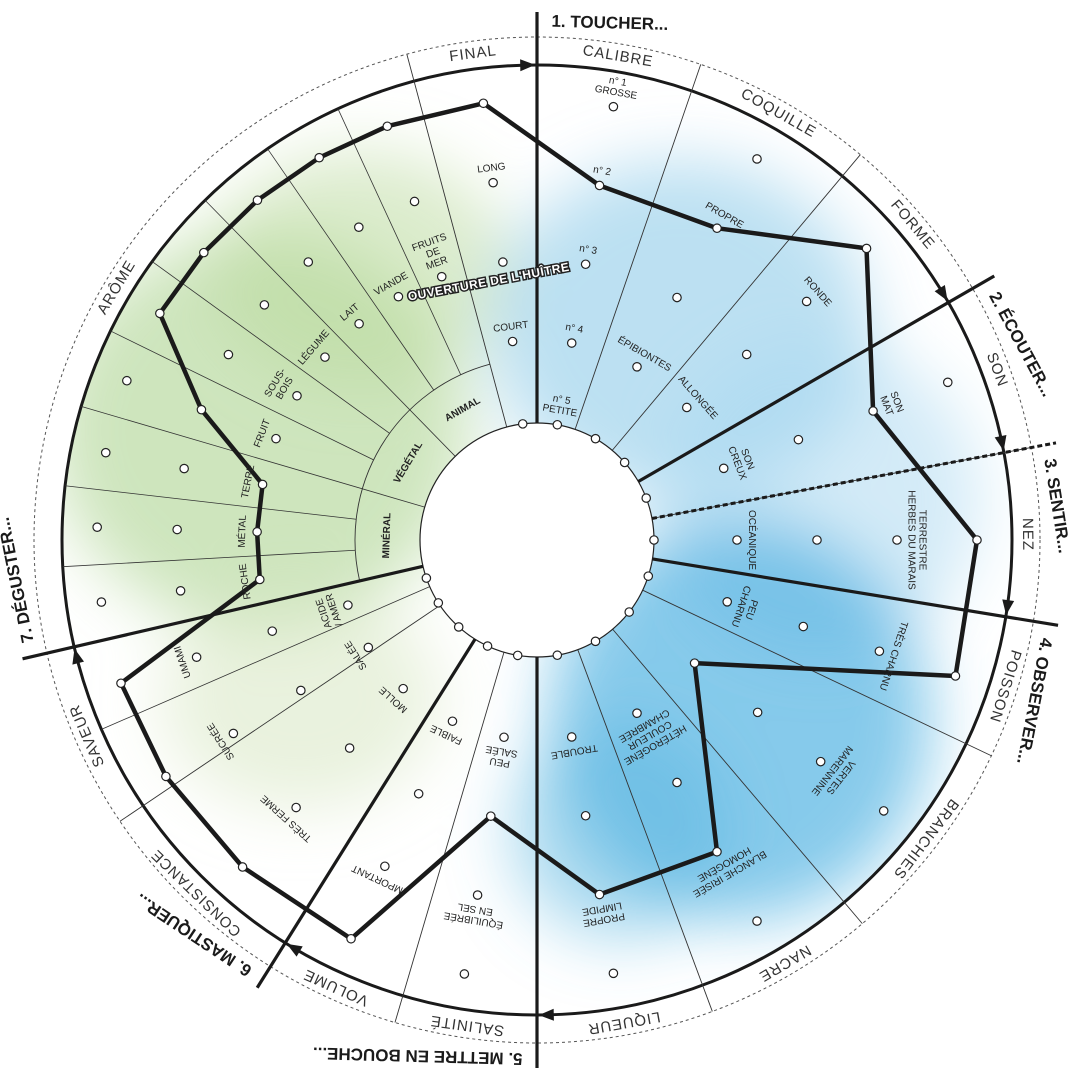  What do you see at coordinates (617, 56) in the screenshot?
I see `criterion-label: CALIBRE` at bounding box center [617, 56].